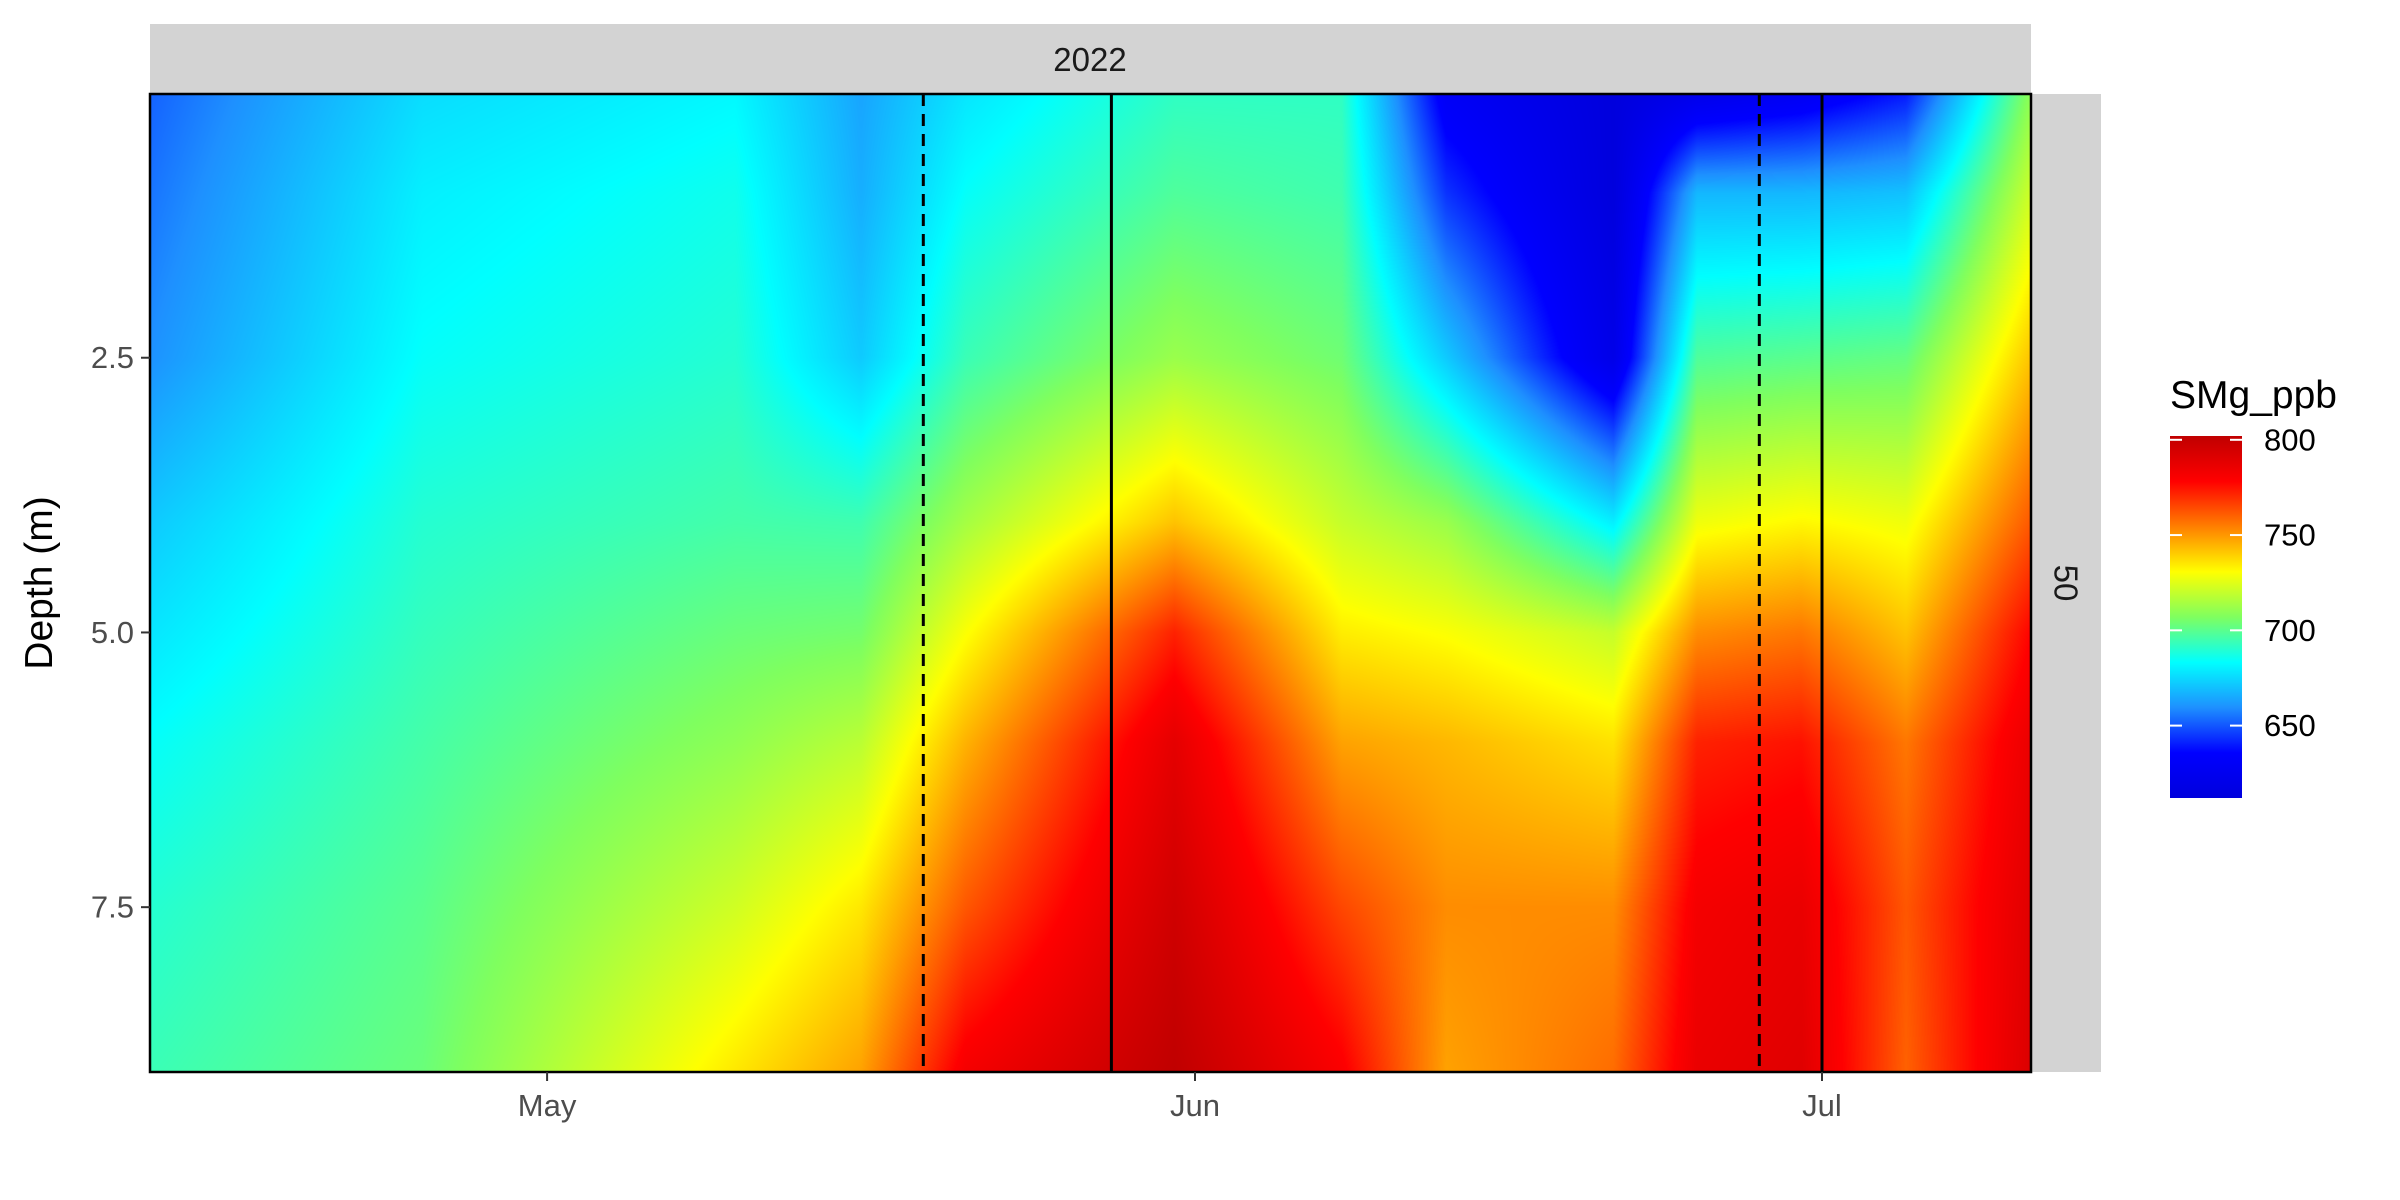 The image size is (2400, 1200). Describe the element at coordinates (39, 582) in the screenshot. I see `y-axis-title: Depth (m)` at that location.